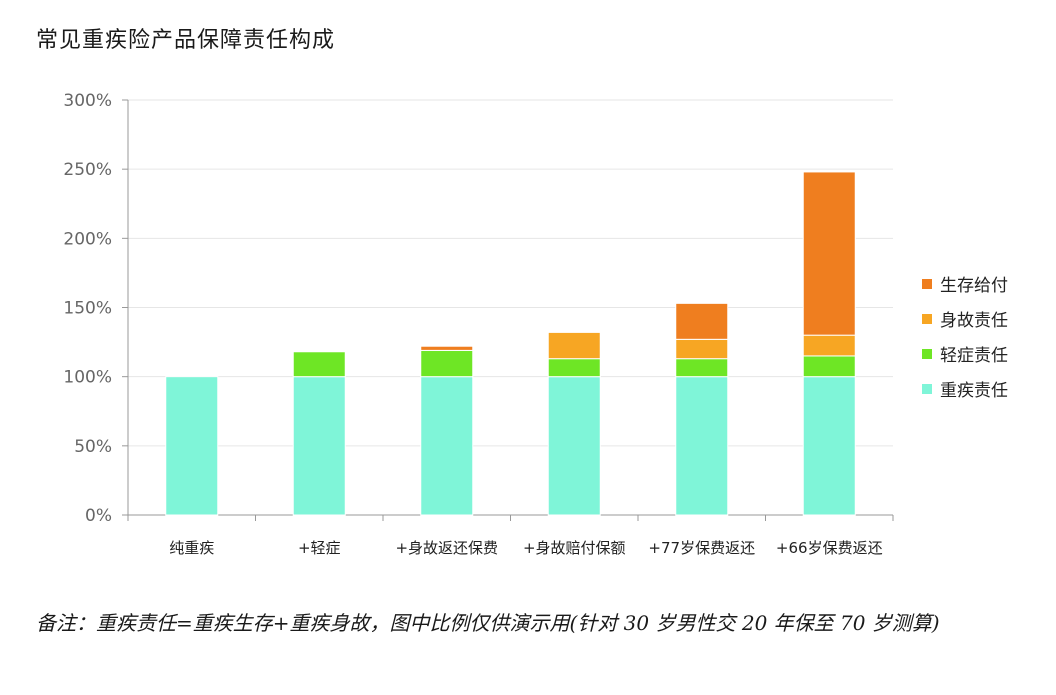  Describe the element at coordinates (87, 239) in the screenshot. I see `y-tick-label: 200%` at that location.